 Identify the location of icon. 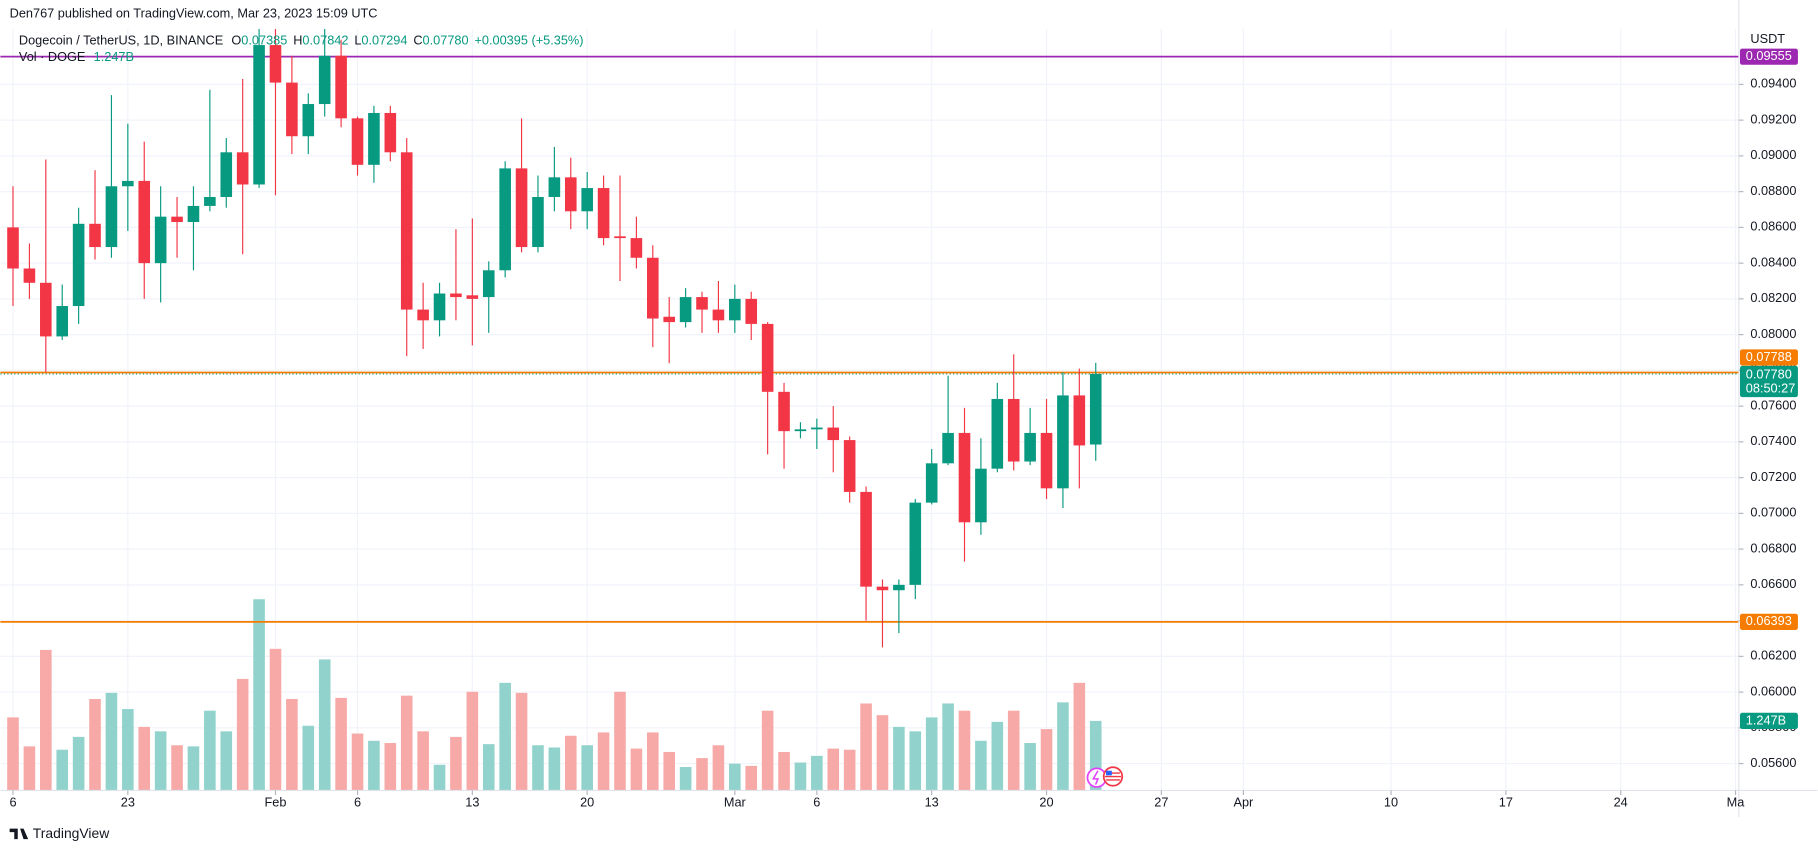
(1095, 777).